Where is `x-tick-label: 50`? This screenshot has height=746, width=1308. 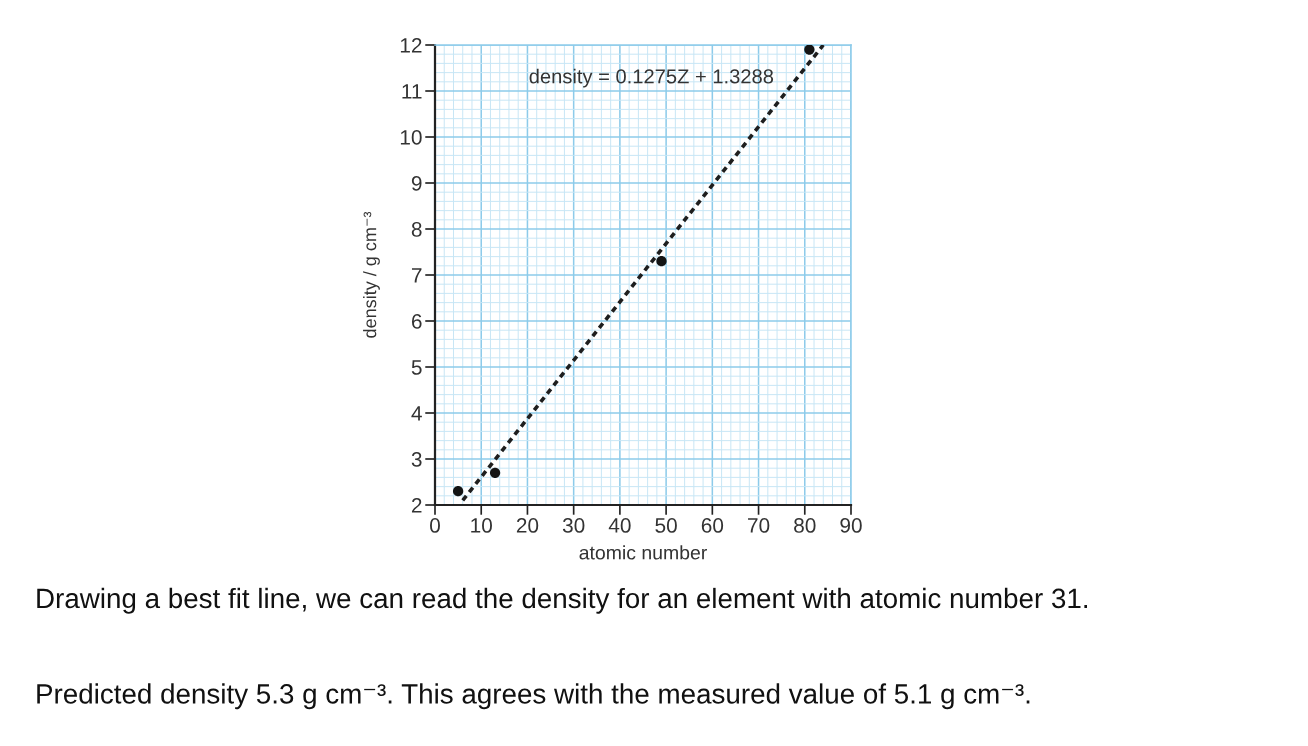 x-tick-label: 50 is located at coordinates (666, 525).